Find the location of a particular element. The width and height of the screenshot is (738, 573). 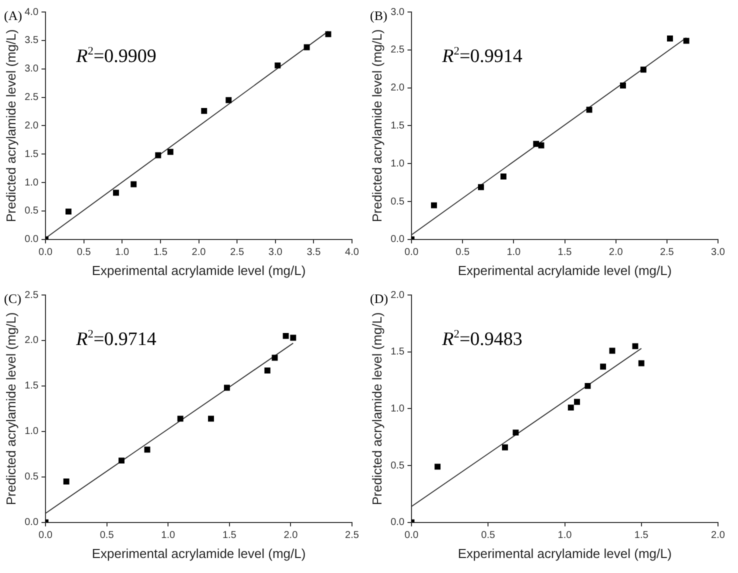

x-tick-label: 3.5 is located at coordinates (314, 252).